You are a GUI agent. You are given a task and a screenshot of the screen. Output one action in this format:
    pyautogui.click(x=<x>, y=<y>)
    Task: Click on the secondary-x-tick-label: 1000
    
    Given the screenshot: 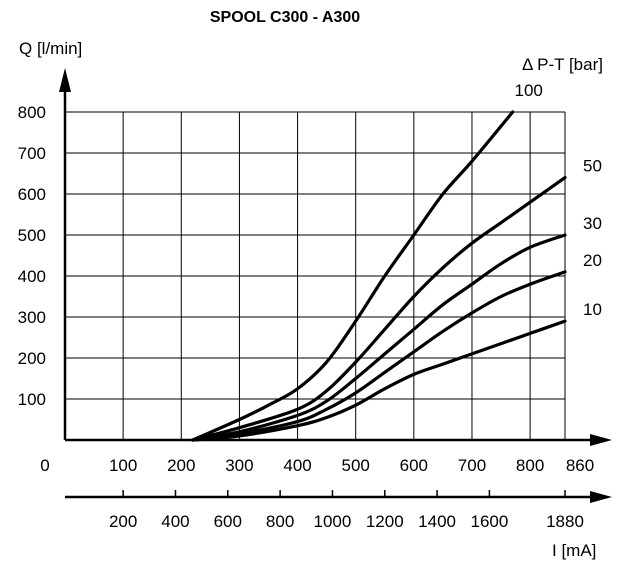 What is the action you would take?
    pyautogui.click(x=333, y=521)
    